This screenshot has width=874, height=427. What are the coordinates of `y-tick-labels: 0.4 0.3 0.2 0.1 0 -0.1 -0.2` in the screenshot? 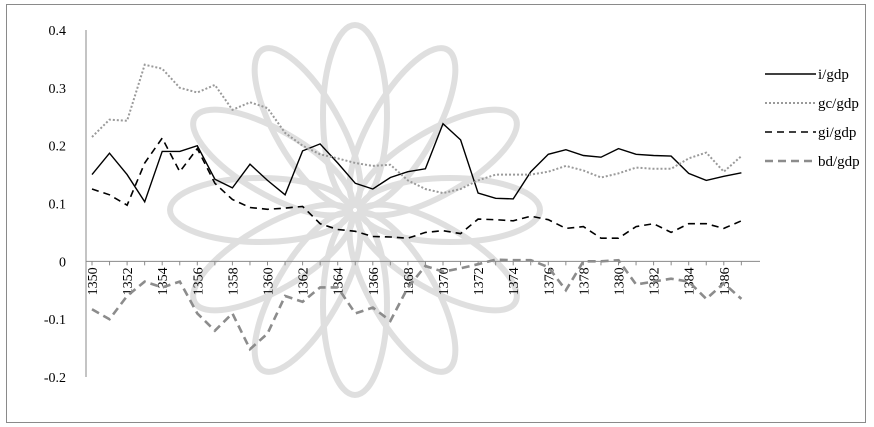 It's located at (55, 205).